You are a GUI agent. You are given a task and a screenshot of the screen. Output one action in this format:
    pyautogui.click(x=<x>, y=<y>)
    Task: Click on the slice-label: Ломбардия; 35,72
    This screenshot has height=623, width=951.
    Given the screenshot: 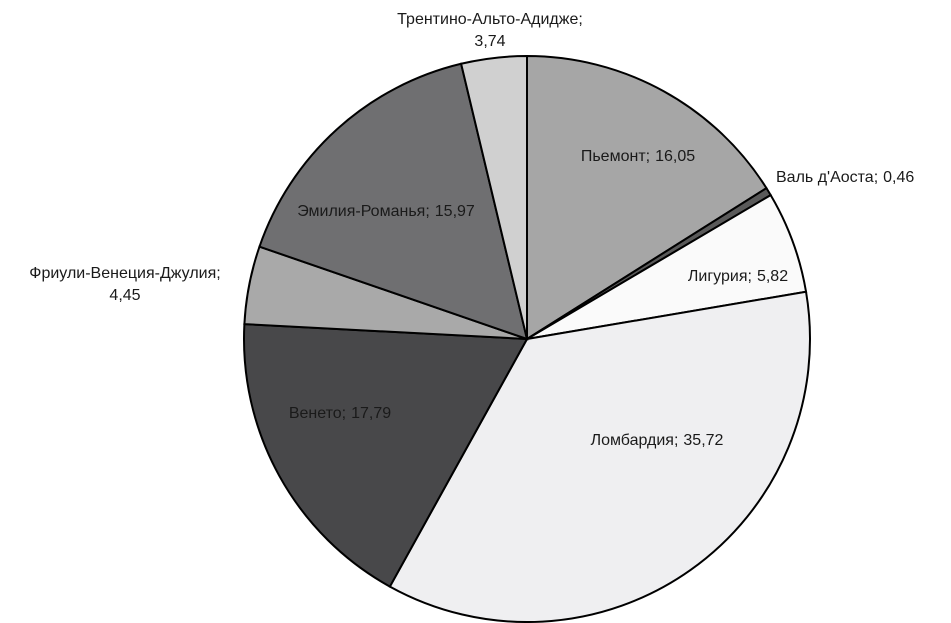 What is the action you would take?
    pyautogui.click(x=657, y=440)
    